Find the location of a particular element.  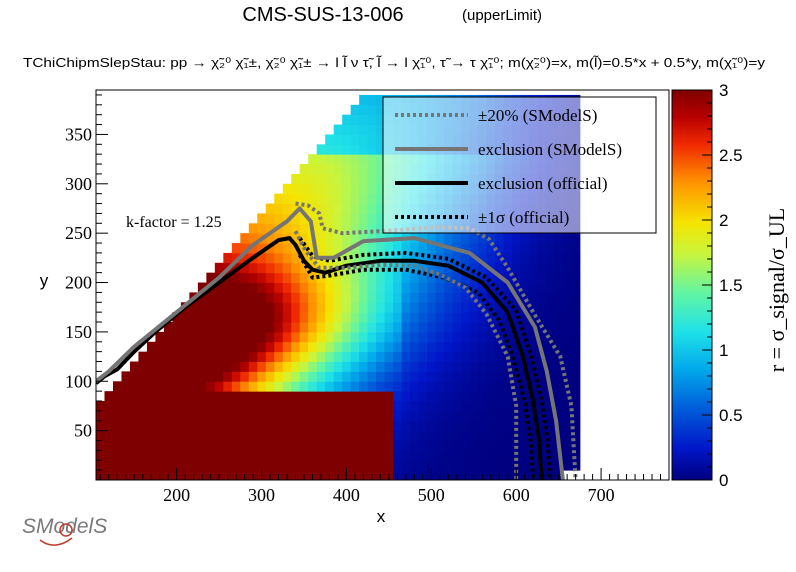

contour-20-smodels-lower is located at coordinates (406, 355).